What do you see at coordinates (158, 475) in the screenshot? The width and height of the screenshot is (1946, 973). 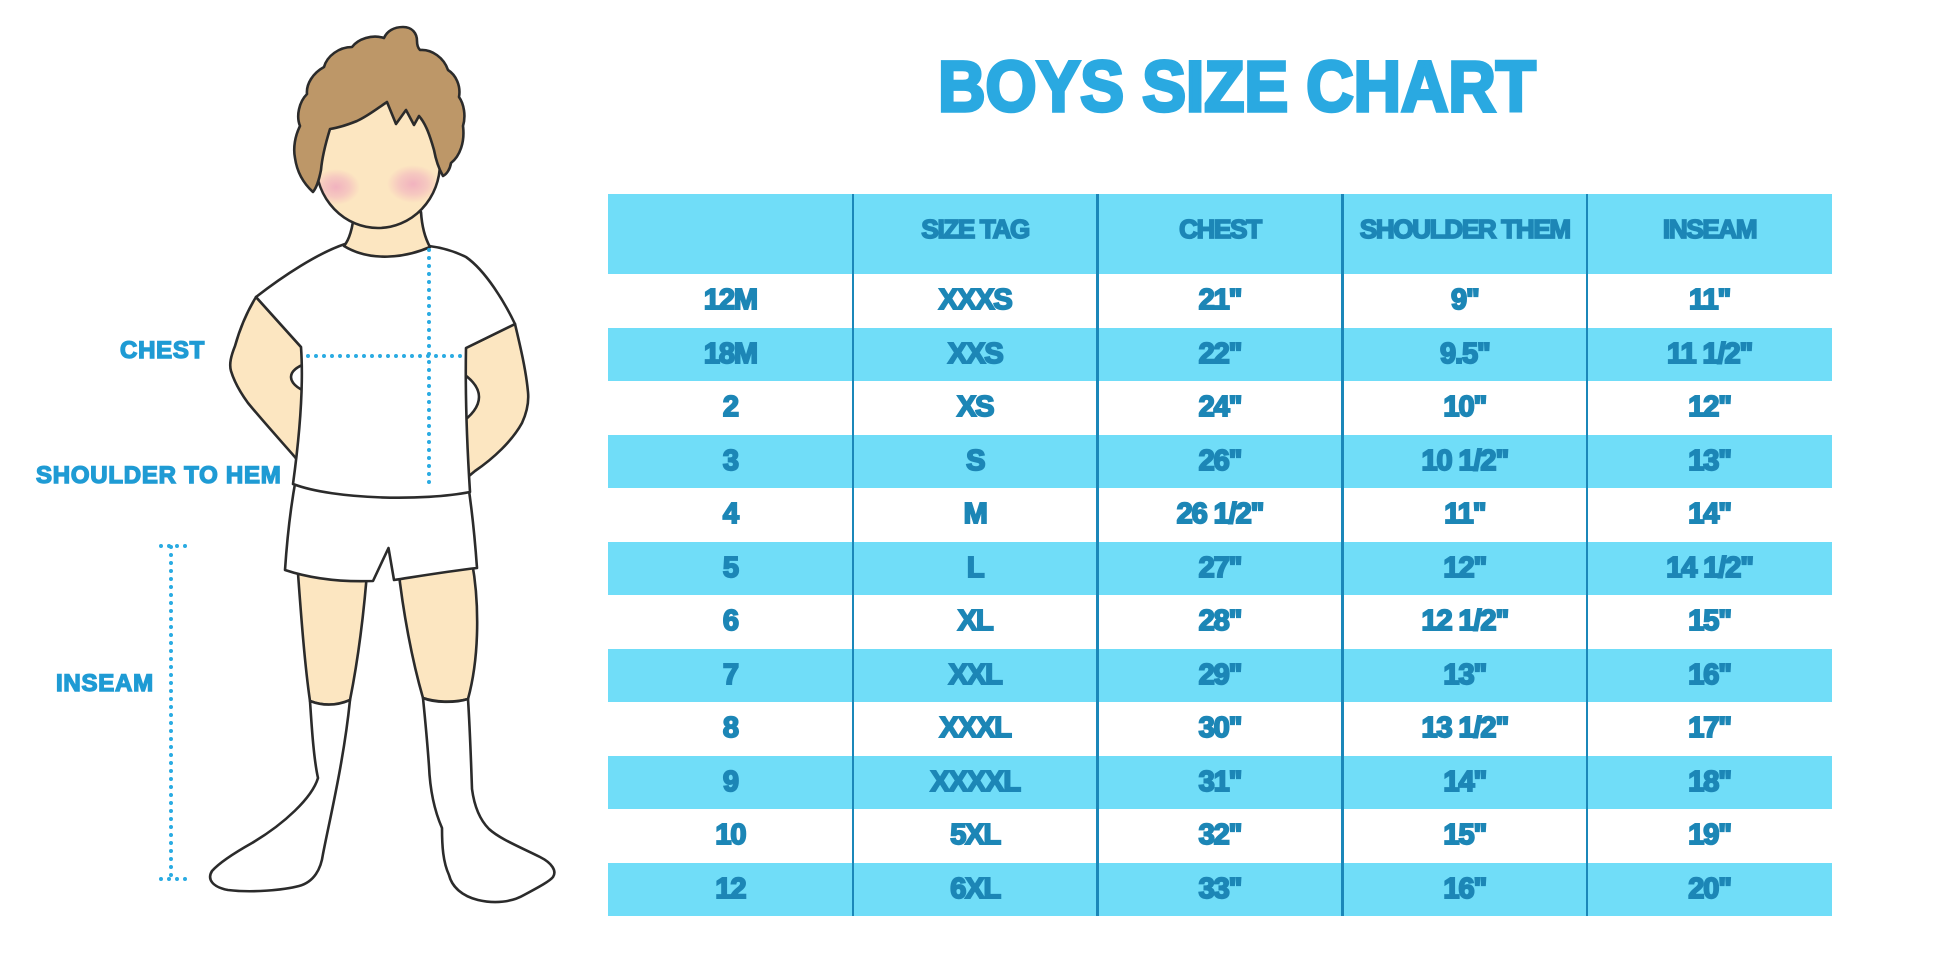 I see `svg-text: SHOULDER TO HEM` at bounding box center [158, 475].